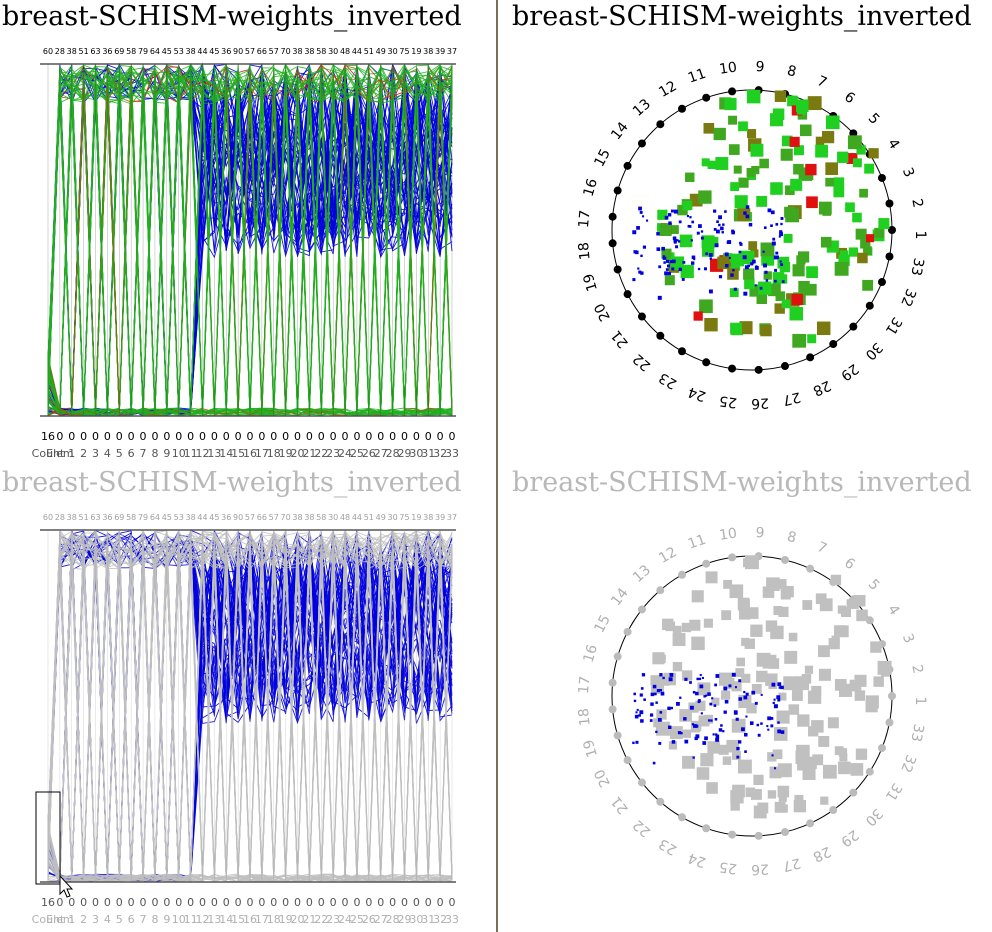 The height and width of the screenshot is (932, 992). What do you see at coordinates (849, 98) in the screenshot?
I see `radial-category-label: 6` at bounding box center [849, 98].